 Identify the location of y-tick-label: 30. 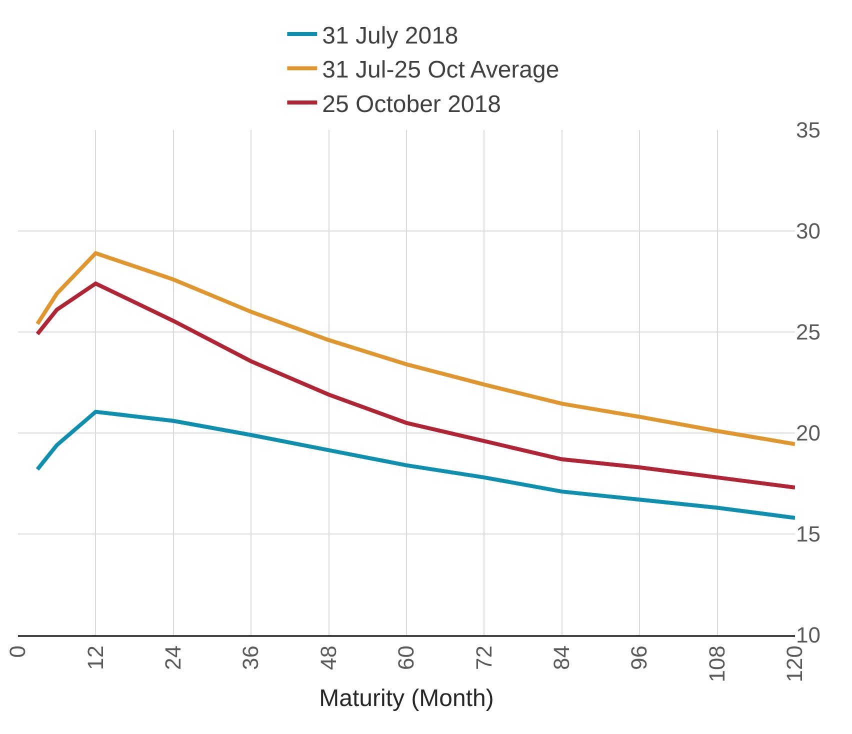
(808, 231).